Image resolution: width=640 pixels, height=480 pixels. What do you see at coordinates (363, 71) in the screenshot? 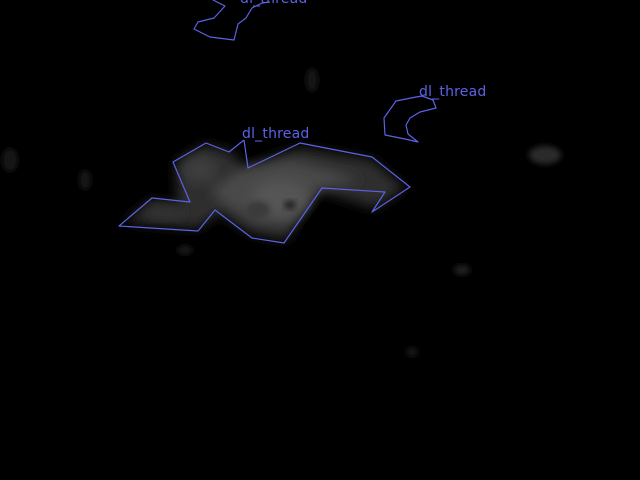
I see `annotation-labels: dl_thread dl_thread dl_thread` at bounding box center [363, 71].